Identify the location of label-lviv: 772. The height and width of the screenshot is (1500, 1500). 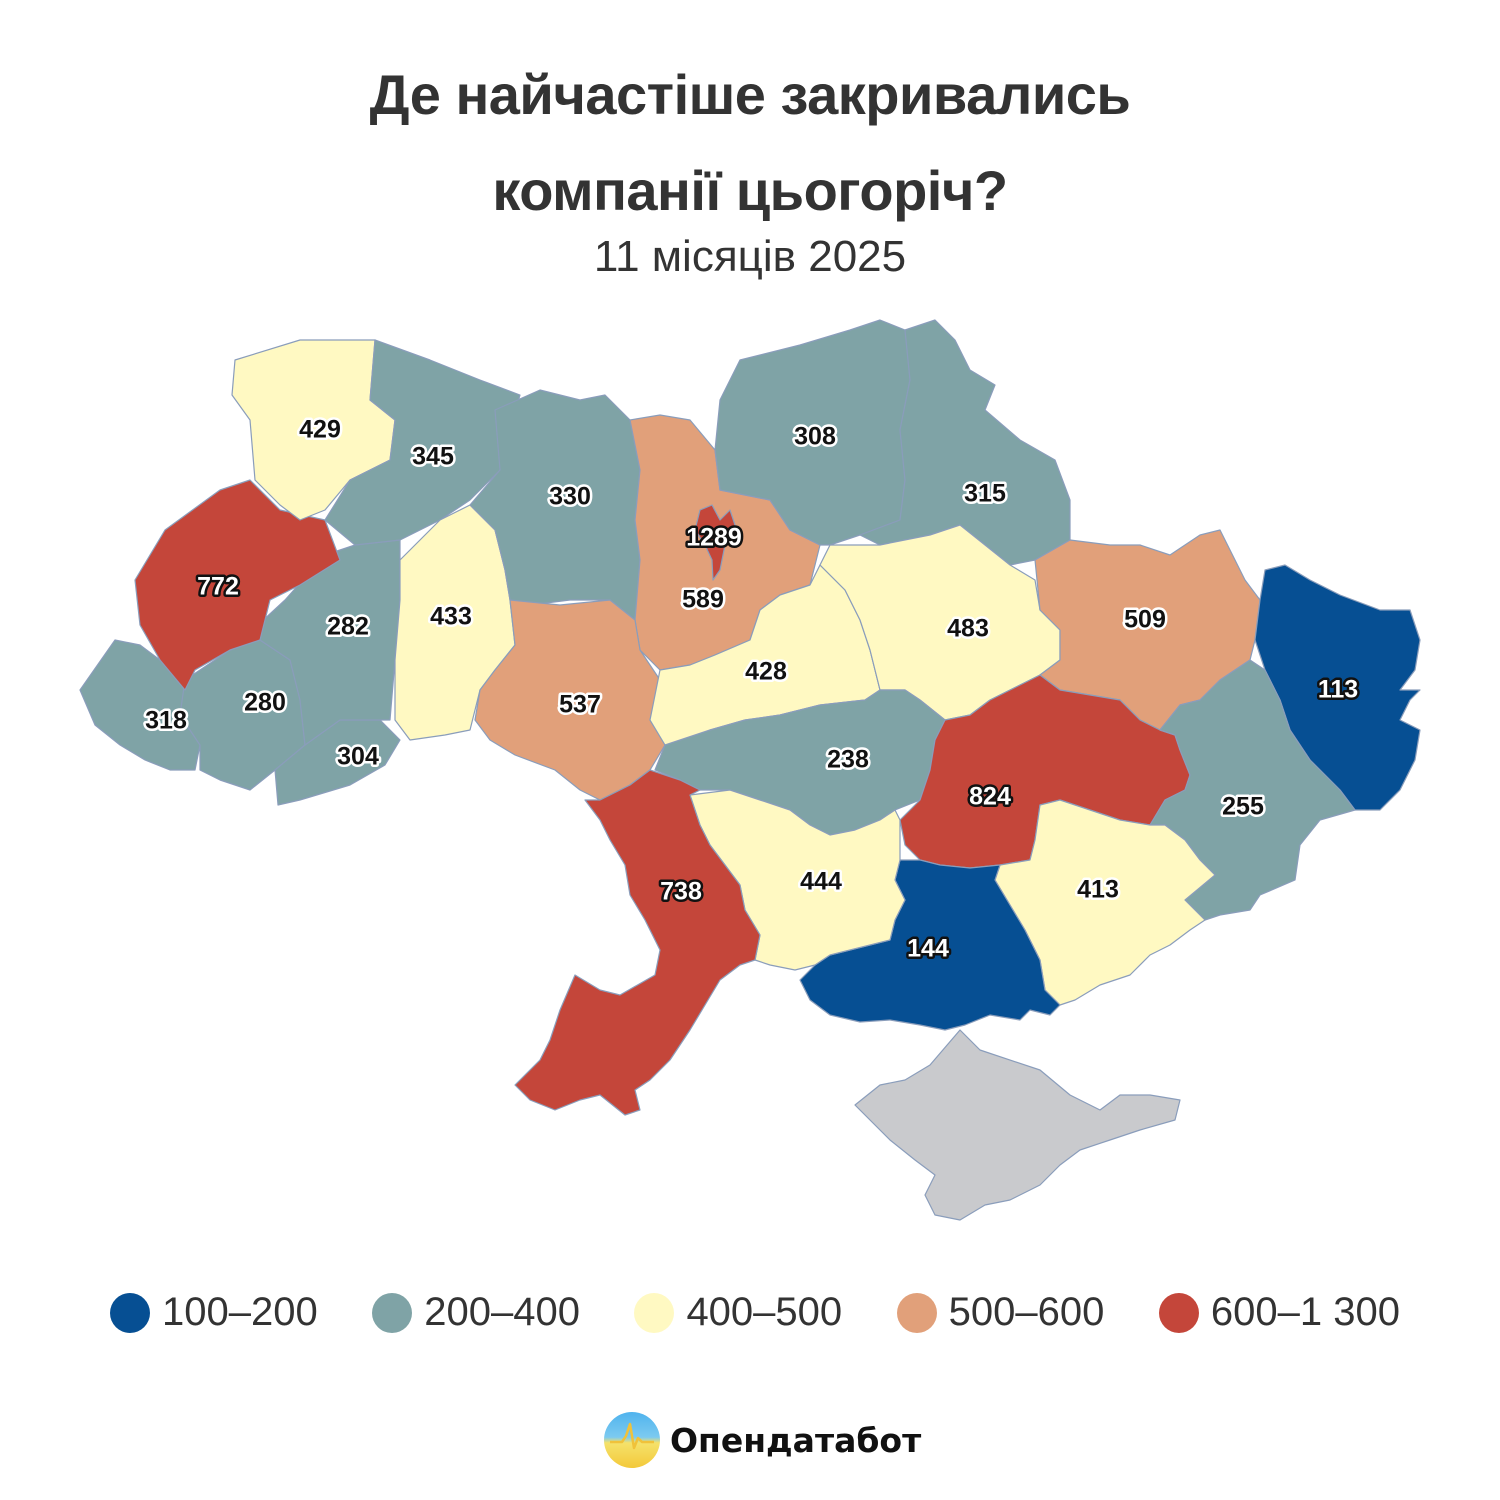
(218, 587).